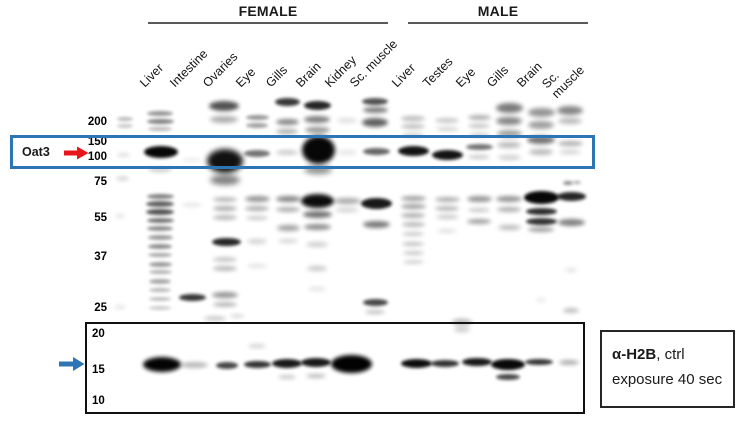  I want to click on group-underline-female, so click(268, 23).